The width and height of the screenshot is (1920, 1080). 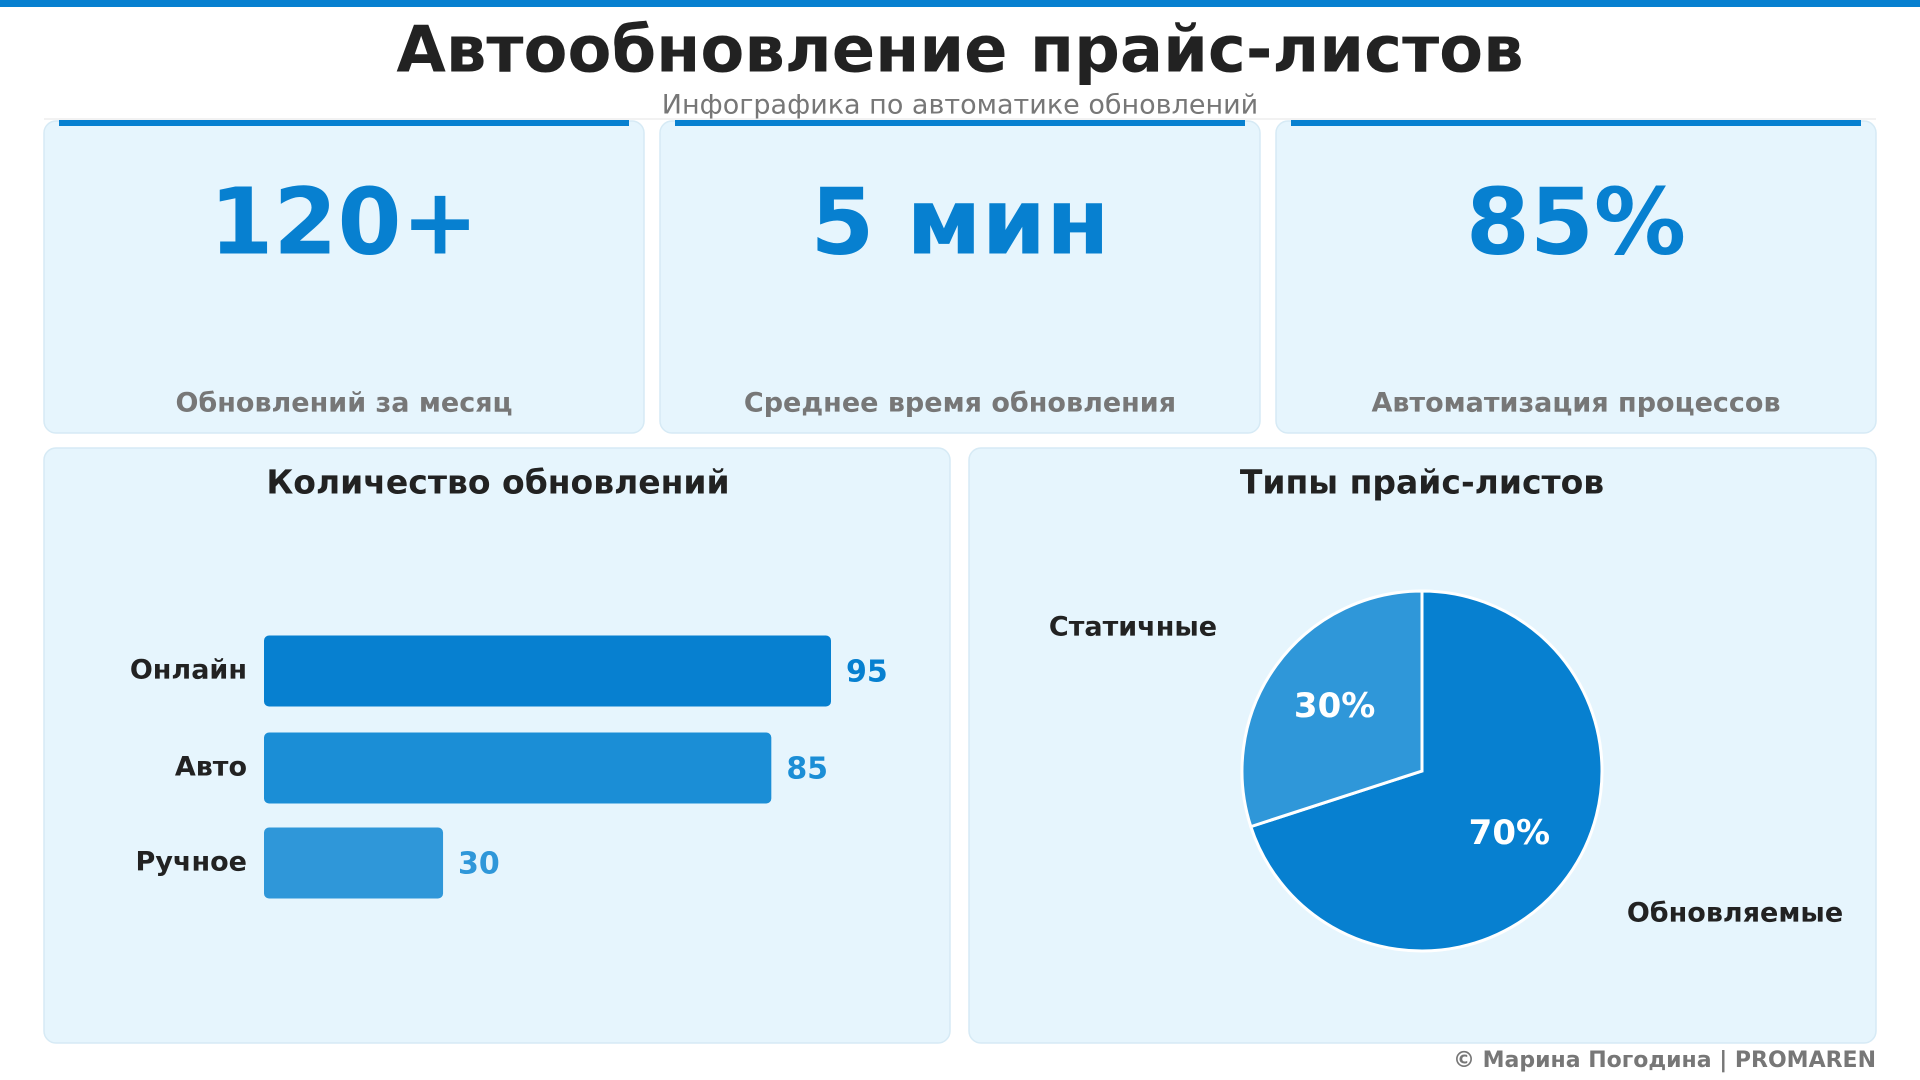 I want to click on kpi-label: Обновлений за месяц, so click(x=343, y=403).